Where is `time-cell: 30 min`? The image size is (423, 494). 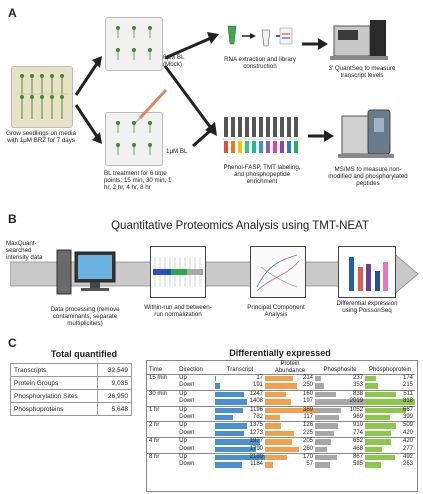
time-cell: 30 min is located at coordinates (158, 393).